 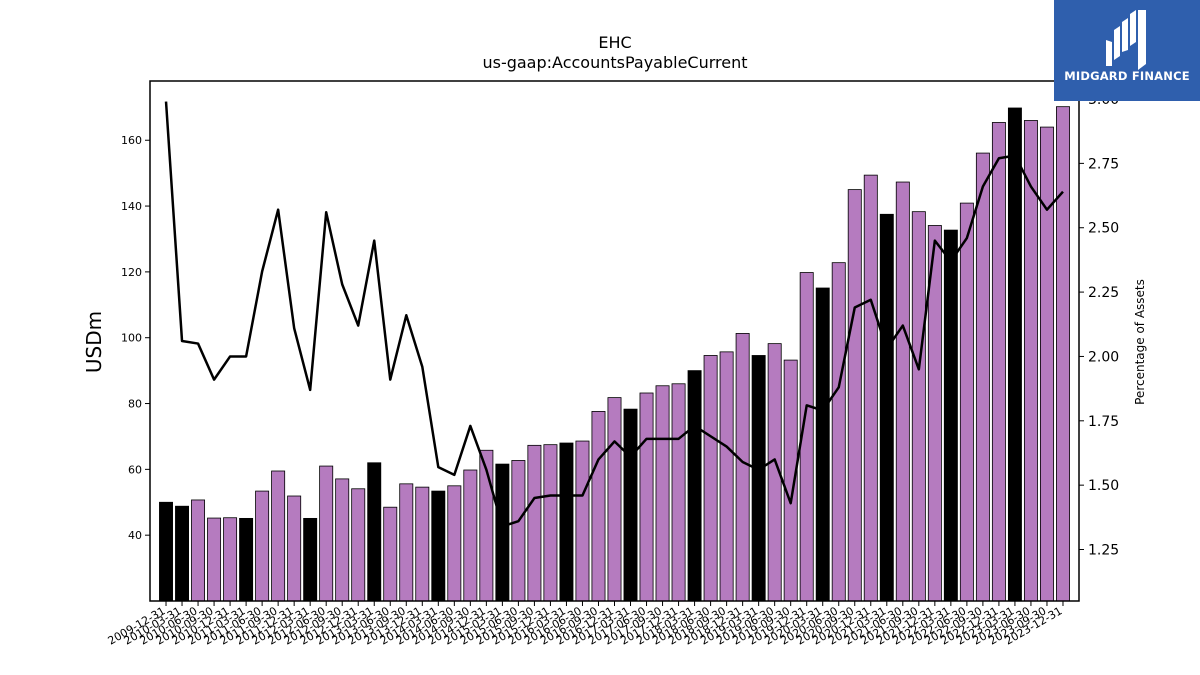 I want to click on y-tick-label: 40, so click(x=135, y=535).